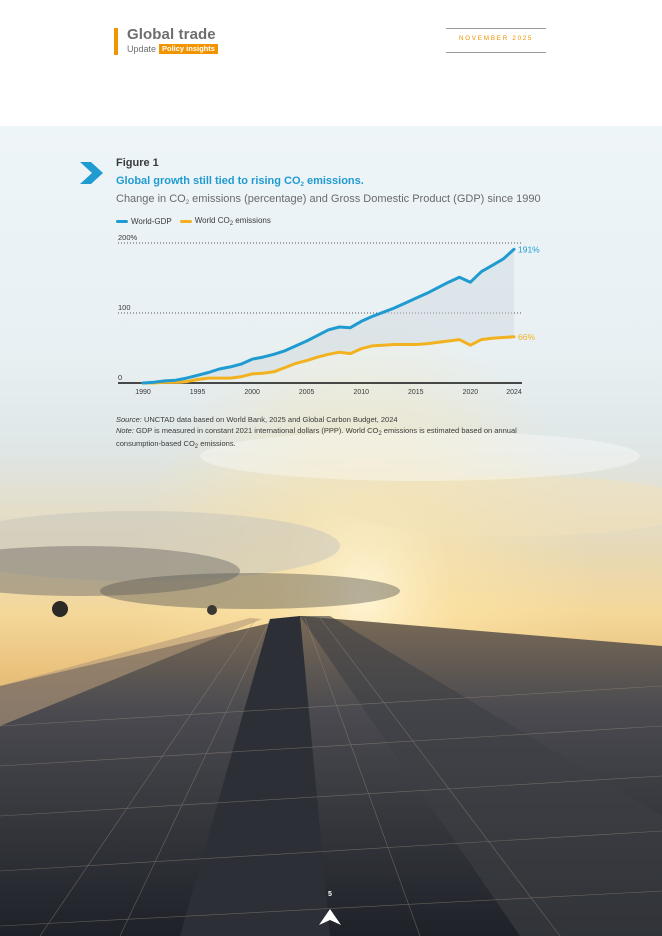  I want to click on legend-swatch-co2, so click(185, 221).